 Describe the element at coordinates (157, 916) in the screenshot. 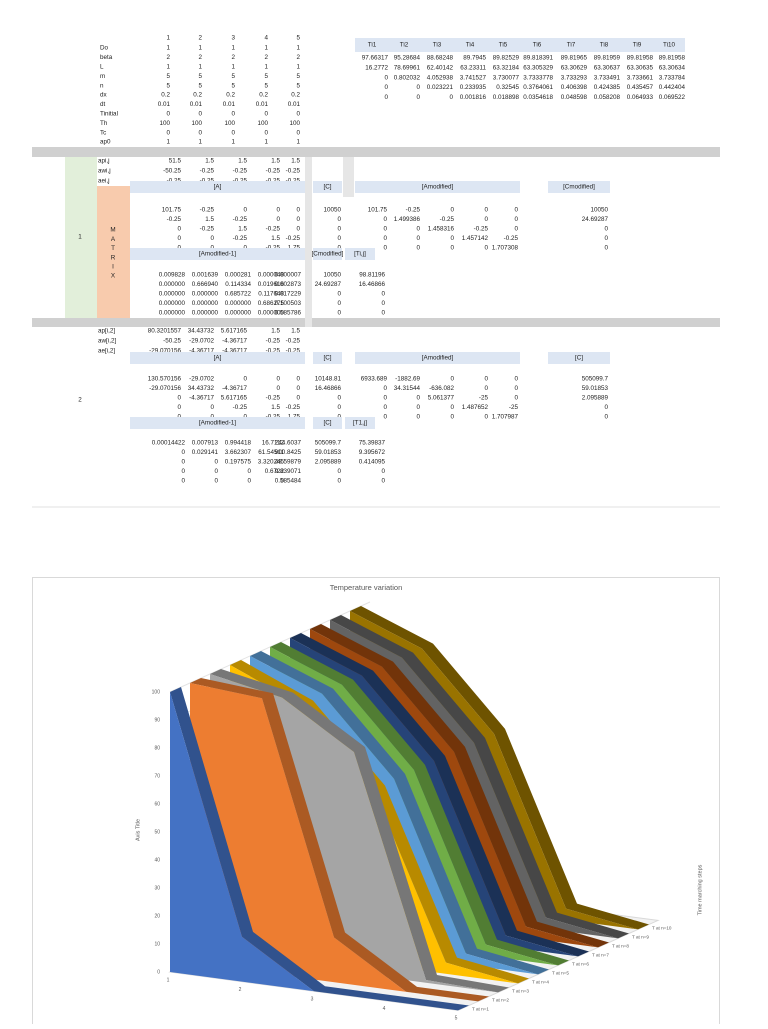

I see `y-tick-label: 20` at that location.